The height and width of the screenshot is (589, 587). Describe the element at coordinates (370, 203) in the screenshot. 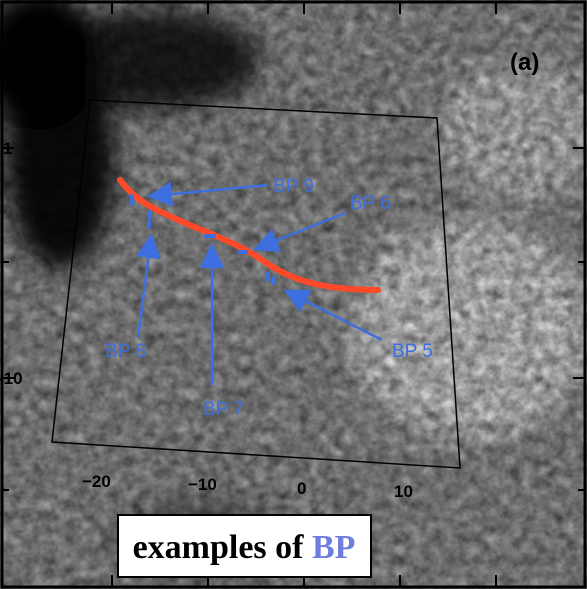

I see `annotation: BP 6` at that location.